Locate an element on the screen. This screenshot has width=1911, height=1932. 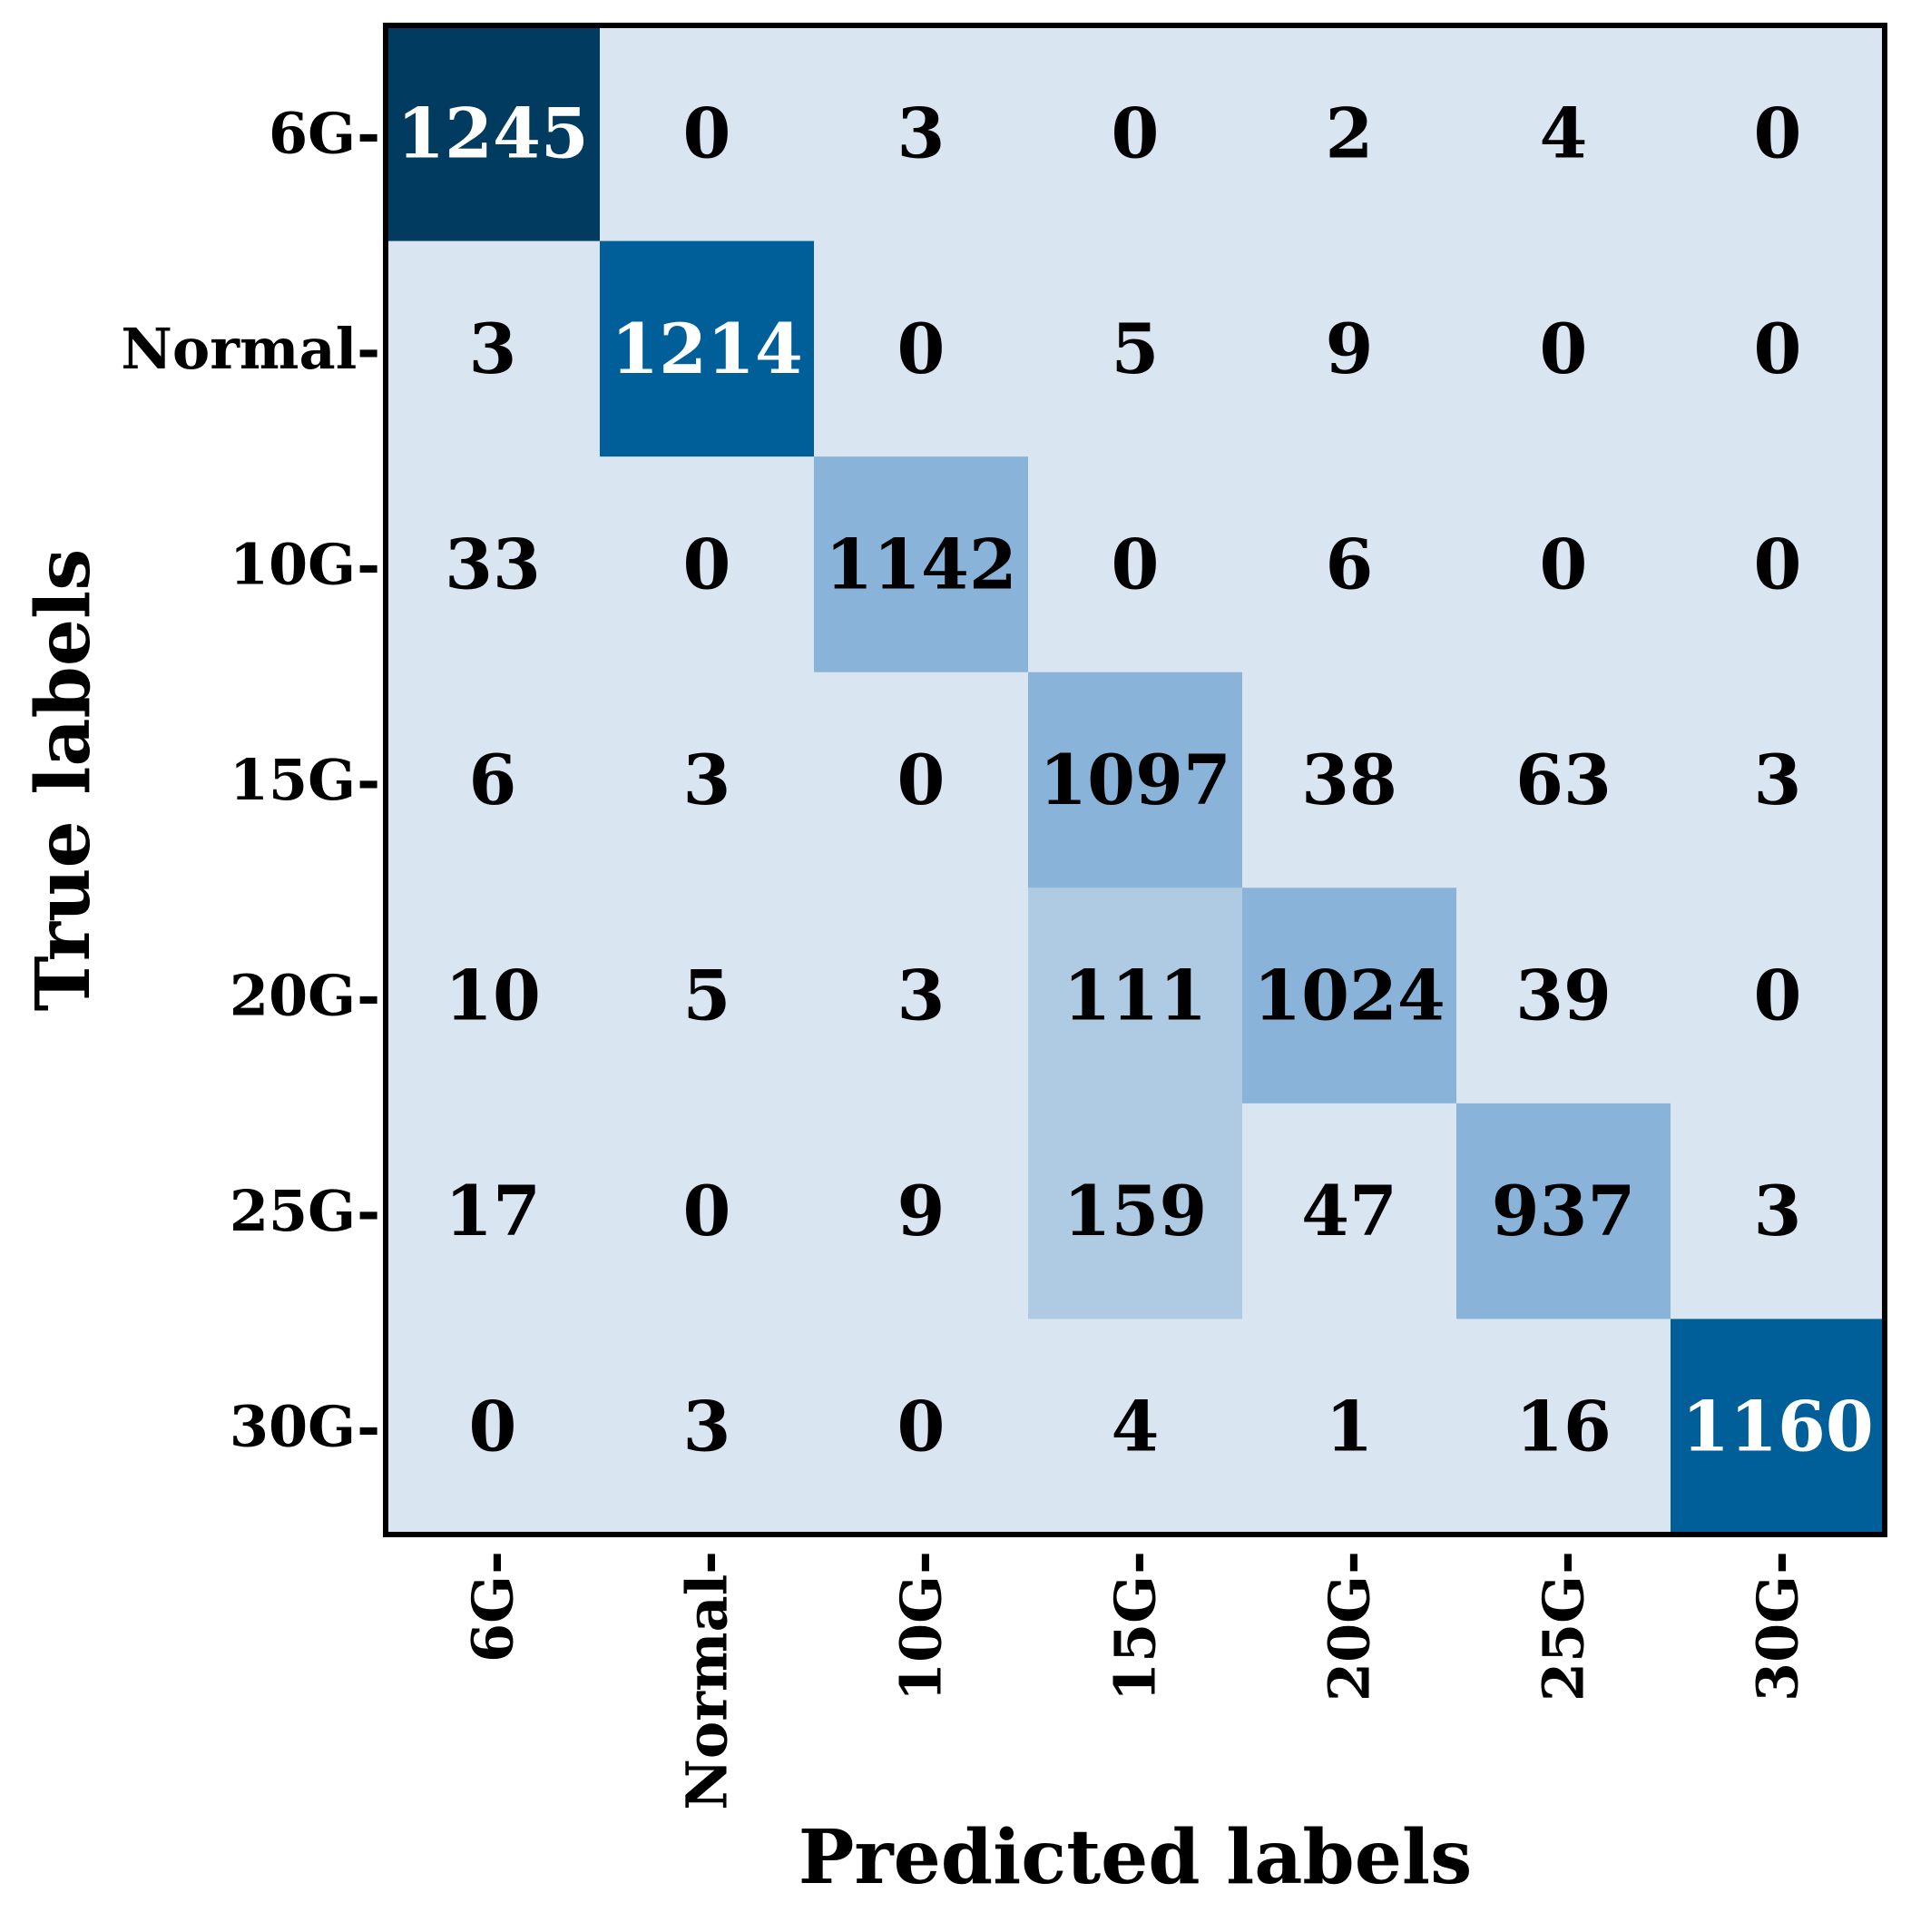
cell-value-label: 1097 is located at coordinates (1135, 780).